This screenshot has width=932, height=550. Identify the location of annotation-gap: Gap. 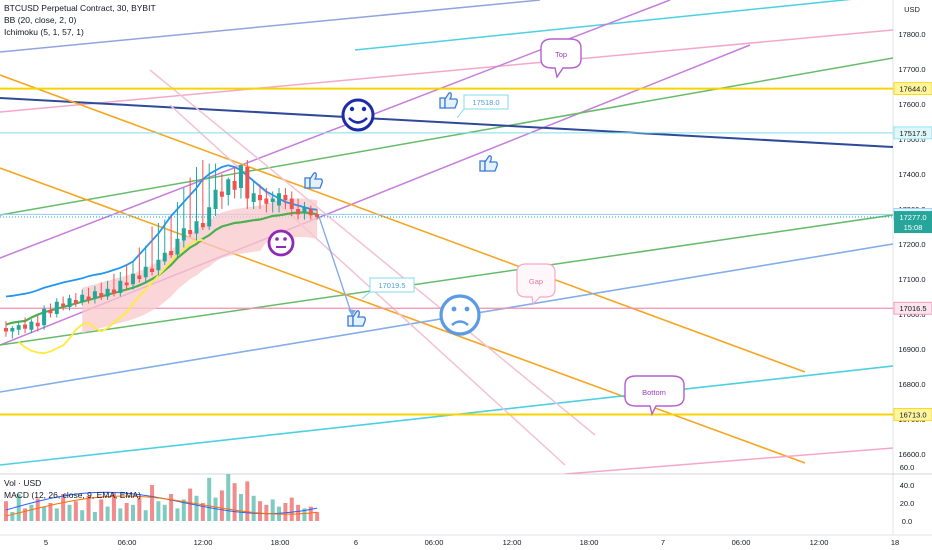
(536, 284).